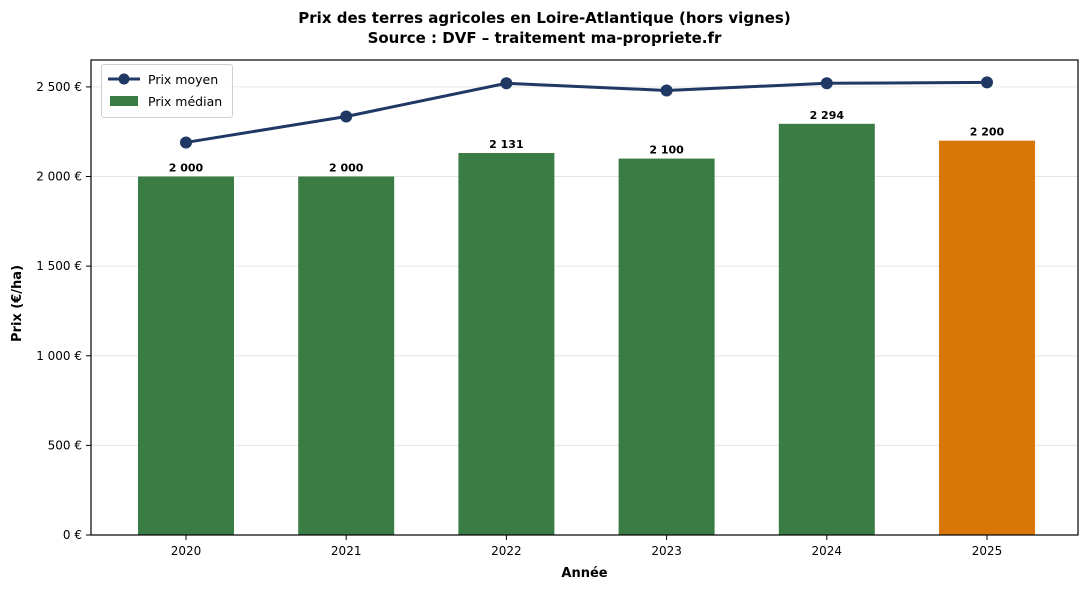 This screenshot has width=1089, height=589. What do you see at coordinates (65, 445) in the screenshot?
I see `y-tick-label: 500 €` at bounding box center [65, 445].